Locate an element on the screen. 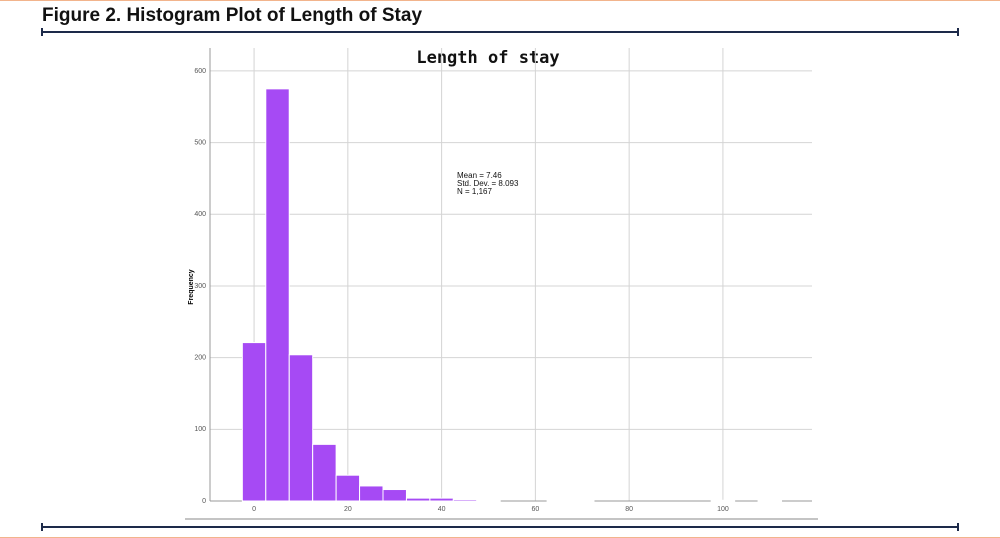  x-tick-label: 20 is located at coordinates (348, 509).